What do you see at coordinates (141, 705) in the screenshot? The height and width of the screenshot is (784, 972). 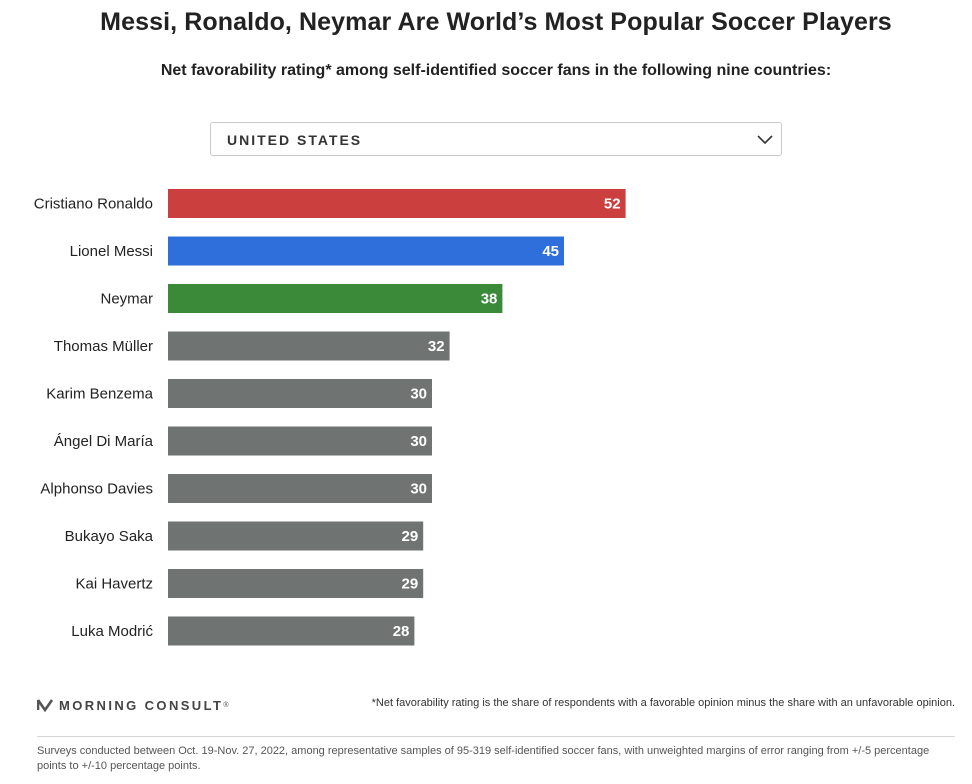 I see `logo-text: MORNING CONSULT` at bounding box center [141, 705].